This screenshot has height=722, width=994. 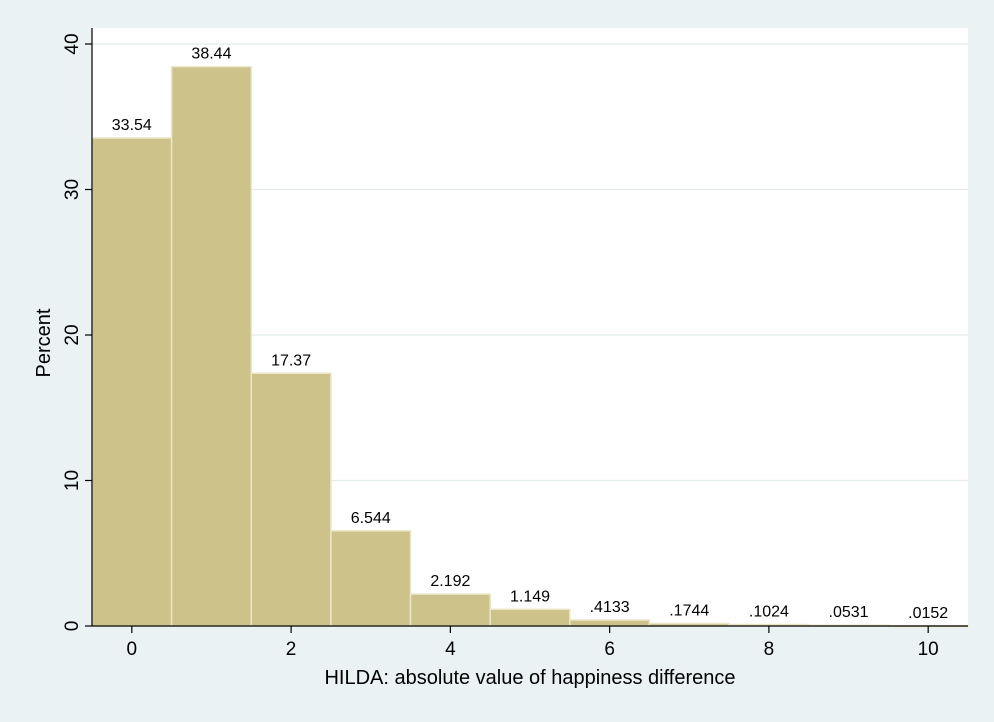 I want to click on y-tick-label: 10, so click(x=72, y=480).